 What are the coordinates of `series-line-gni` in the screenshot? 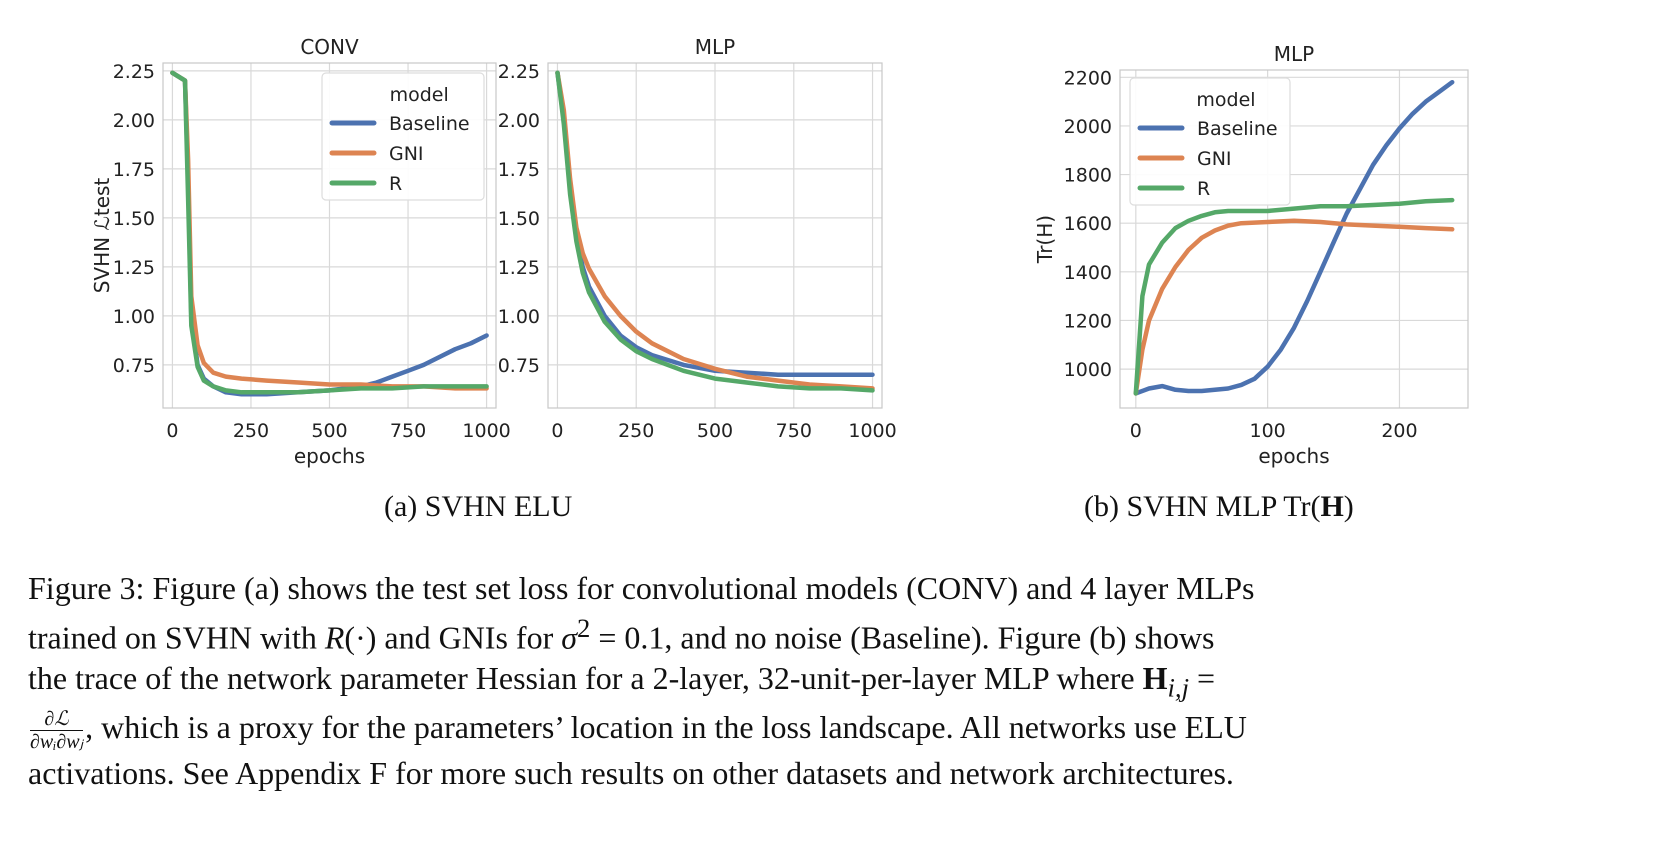 It's located at (1294, 307).